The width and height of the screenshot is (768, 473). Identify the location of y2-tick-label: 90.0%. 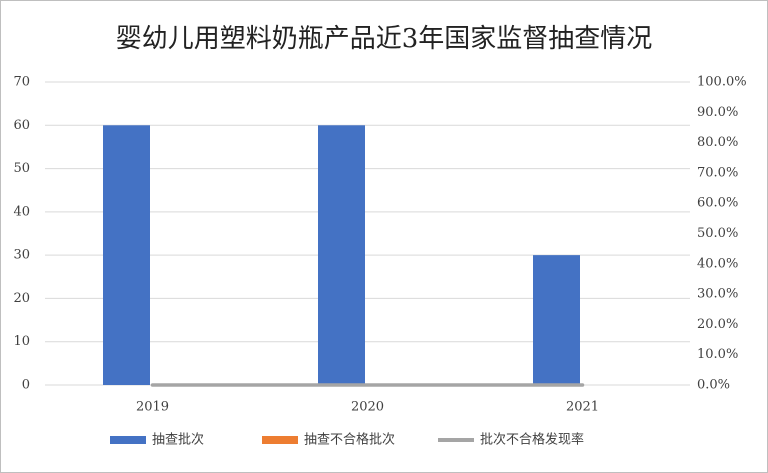
(717, 112).